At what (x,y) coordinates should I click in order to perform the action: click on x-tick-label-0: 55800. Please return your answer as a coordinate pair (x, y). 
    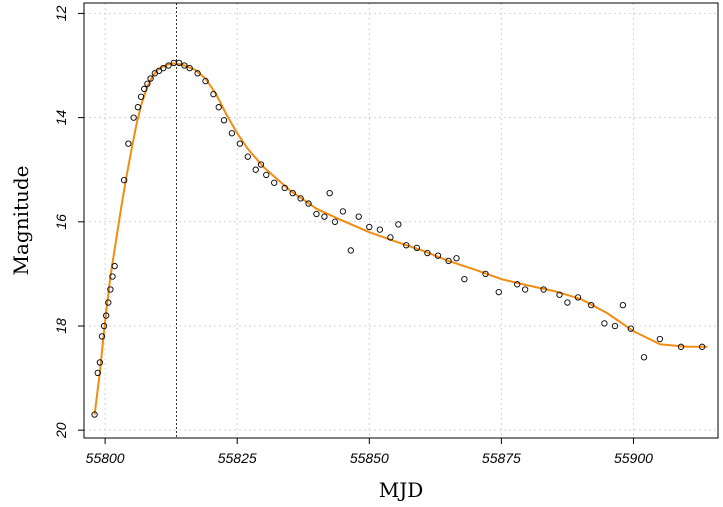
    Looking at the image, I should click on (105, 458).